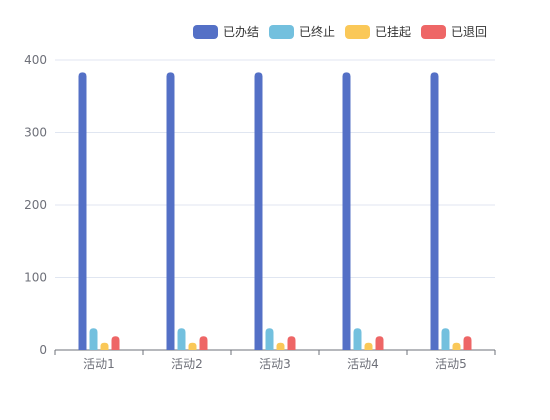  I want to click on legend-label: 已办结, so click(241, 31).